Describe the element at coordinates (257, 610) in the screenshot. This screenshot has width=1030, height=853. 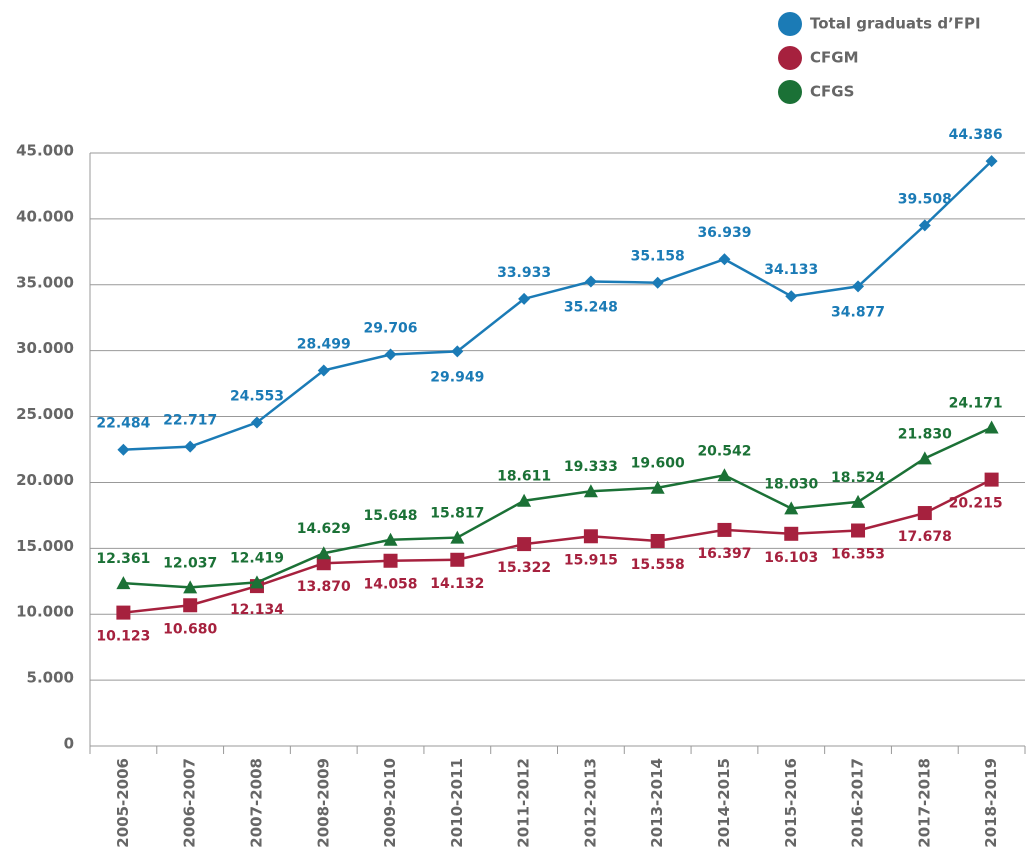
I see `data-label: 12.134` at that location.